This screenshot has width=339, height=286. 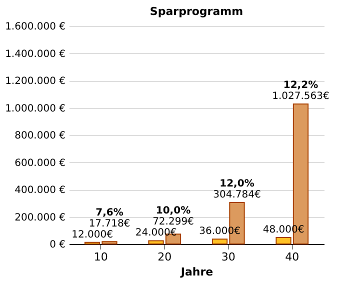 What do you see at coordinates (173, 211) in the screenshot?
I see `annotation: 10,0%` at bounding box center [173, 211].